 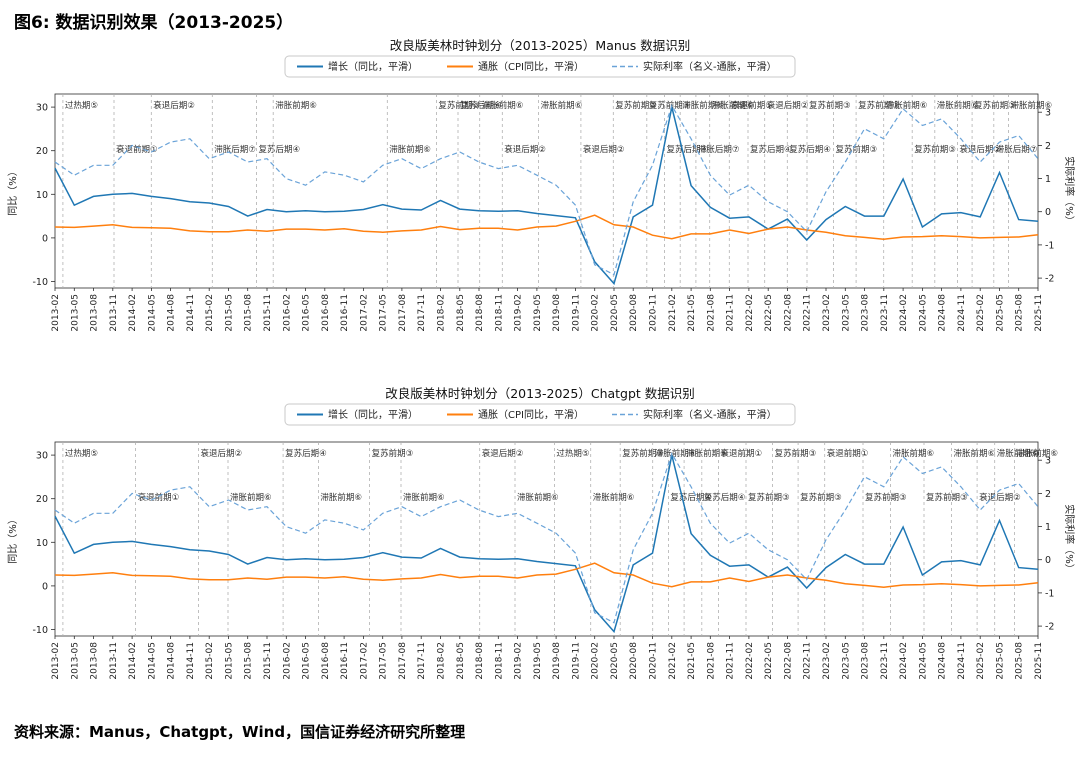 What do you see at coordinates (230, 313) in the screenshot?
I see `x-tick-label: 2015-05` at bounding box center [230, 313].